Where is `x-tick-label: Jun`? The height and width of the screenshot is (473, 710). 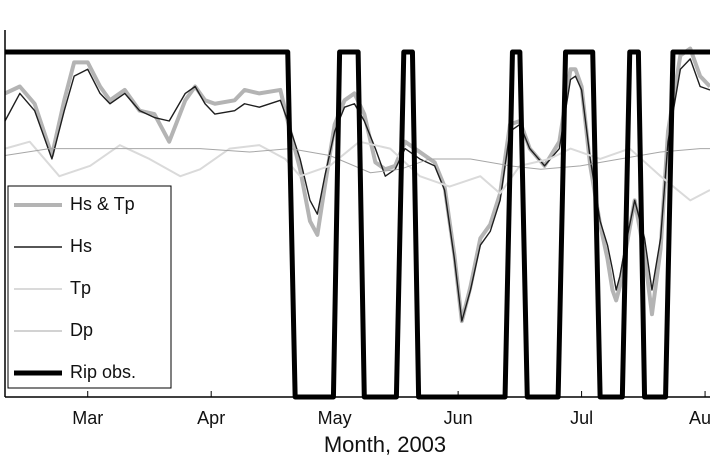 x-tick-label: Jun is located at coordinates (458, 418).